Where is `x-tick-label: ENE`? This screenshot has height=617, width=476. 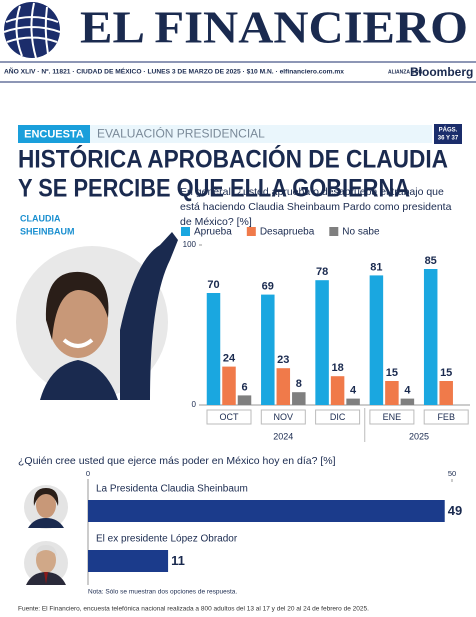 x-tick-label: ENE is located at coordinates (392, 417).